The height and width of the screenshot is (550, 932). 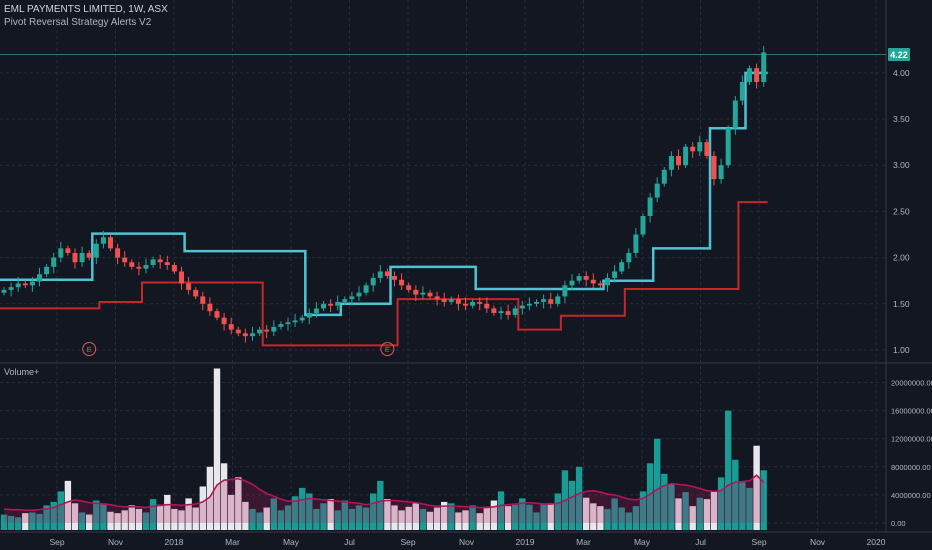 What do you see at coordinates (467, 542) in the screenshot?
I see `time-tick-label: Nov` at bounding box center [467, 542].